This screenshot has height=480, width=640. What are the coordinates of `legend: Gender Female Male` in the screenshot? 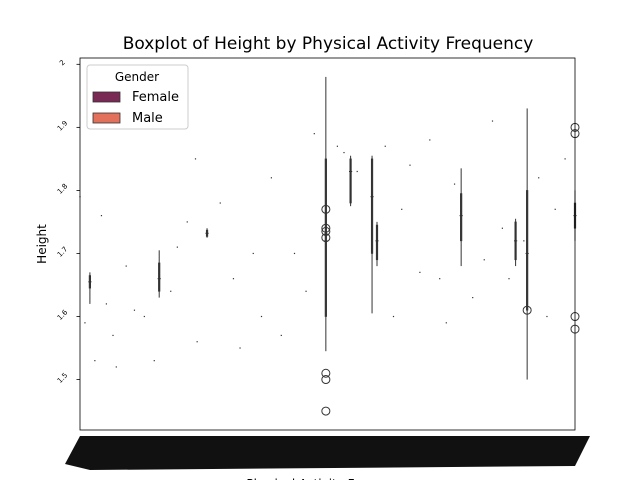 It's located at (137, 97).